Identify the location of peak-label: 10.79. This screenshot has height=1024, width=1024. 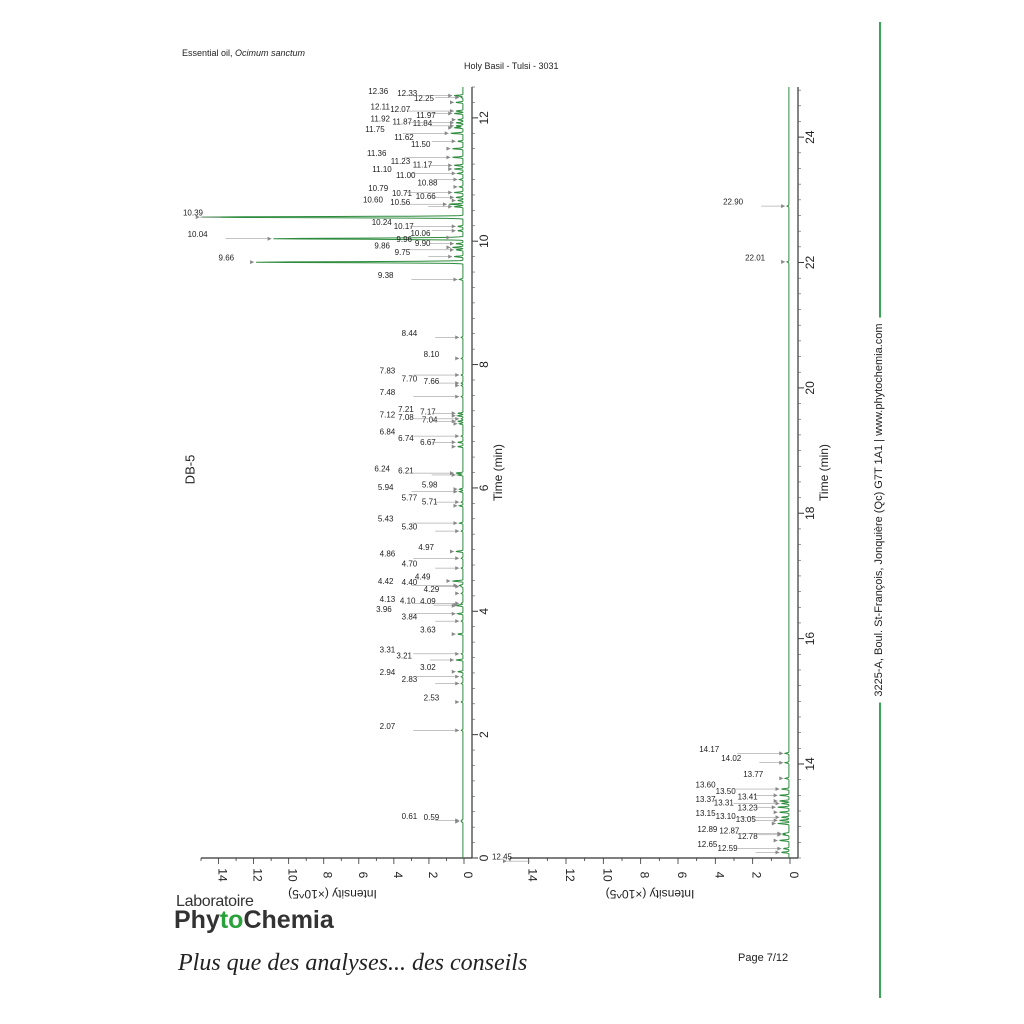
(378, 188).